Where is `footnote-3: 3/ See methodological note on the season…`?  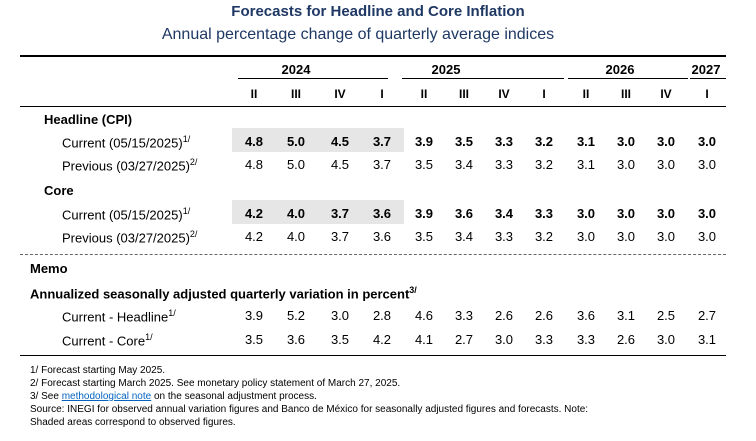 footnote-3: 3/ See methodological note on the season… is located at coordinates (173, 396).